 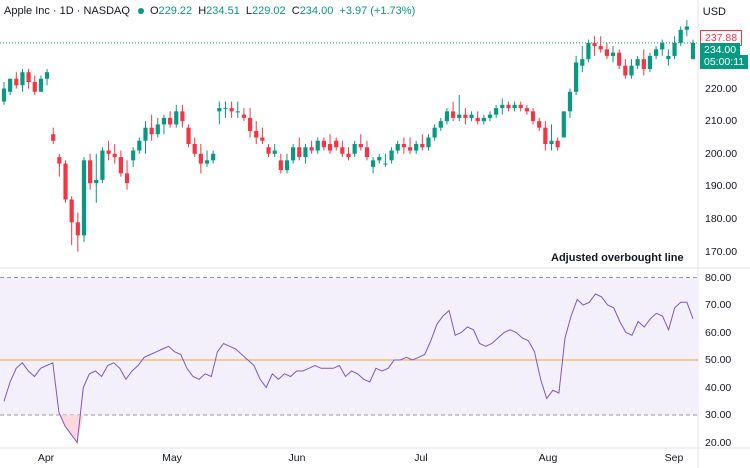 What do you see at coordinates (202, 11) in the screenshot?
I see `high-label: H` at bounding box center [202, 11].